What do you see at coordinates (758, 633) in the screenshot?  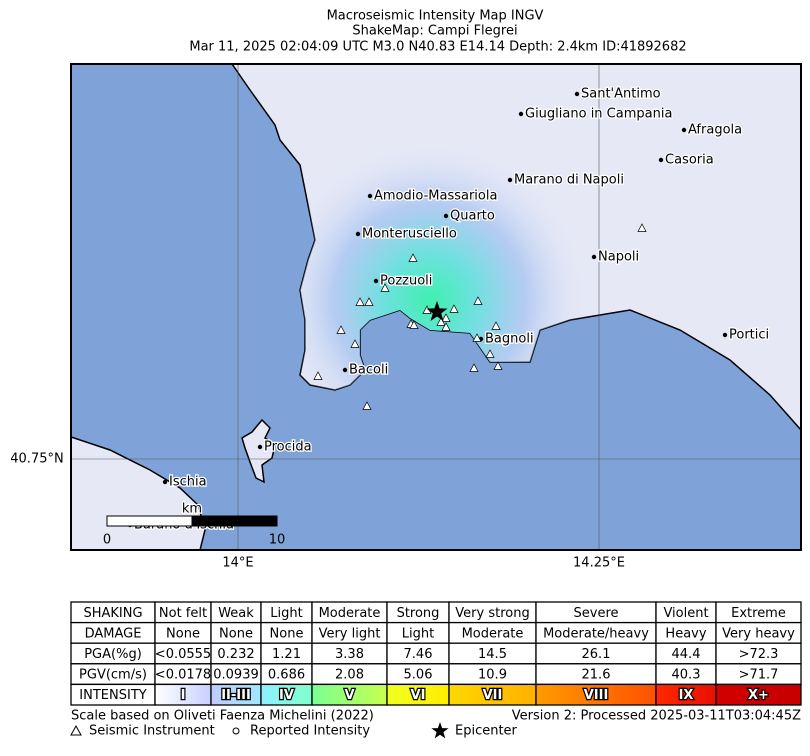 I see `table-text: Very heavy` at bounding box center [758, 633].